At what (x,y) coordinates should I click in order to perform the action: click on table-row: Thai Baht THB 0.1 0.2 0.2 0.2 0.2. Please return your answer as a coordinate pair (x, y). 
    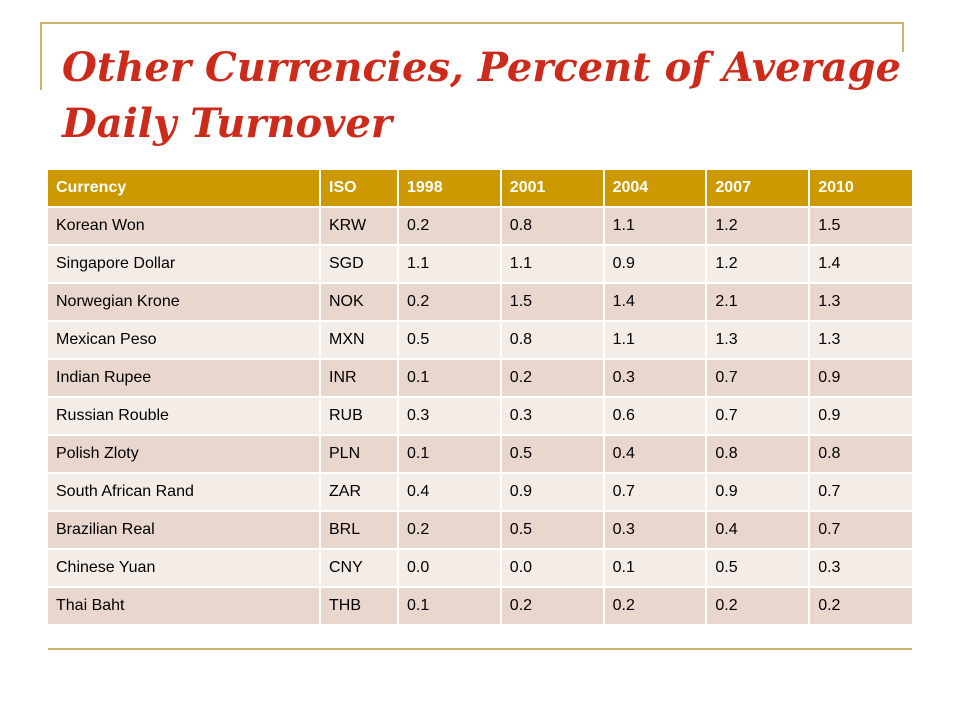
    Looking at the image, I should click on (480, 606).